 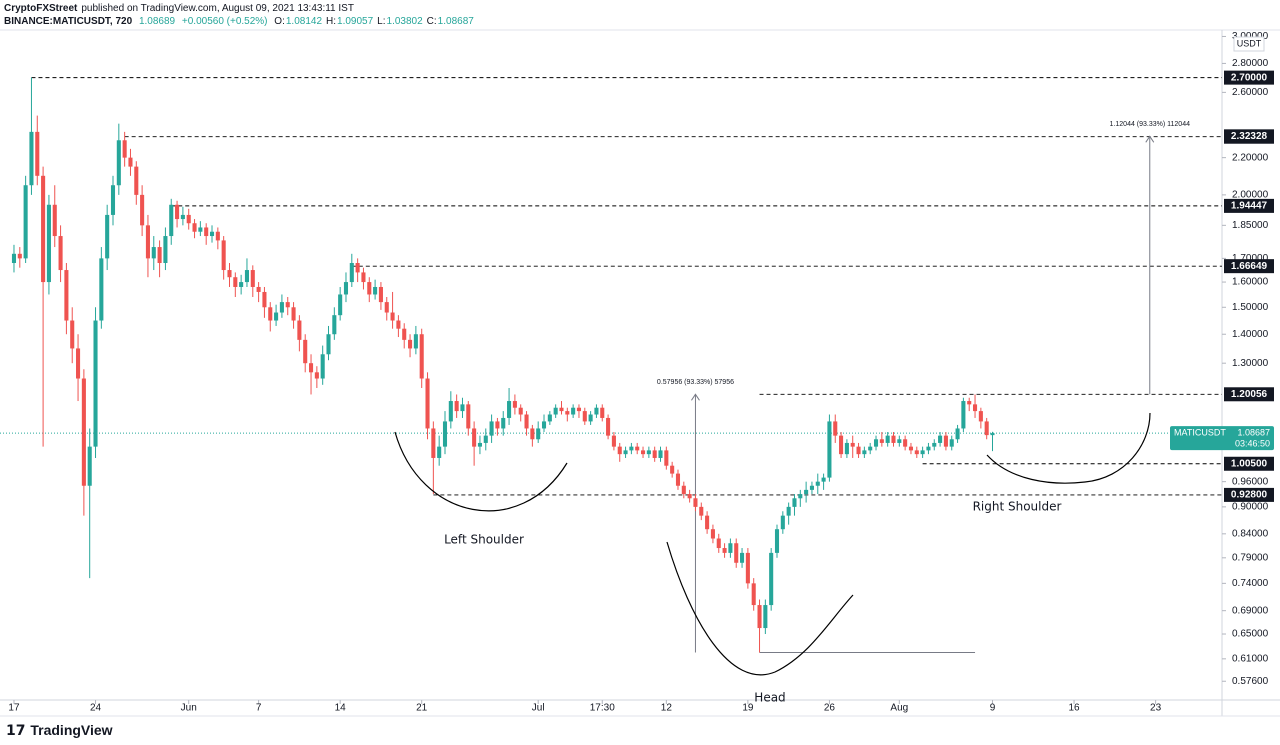 I want to click on level-label: 2.70000, so click(x=1249, y=77).